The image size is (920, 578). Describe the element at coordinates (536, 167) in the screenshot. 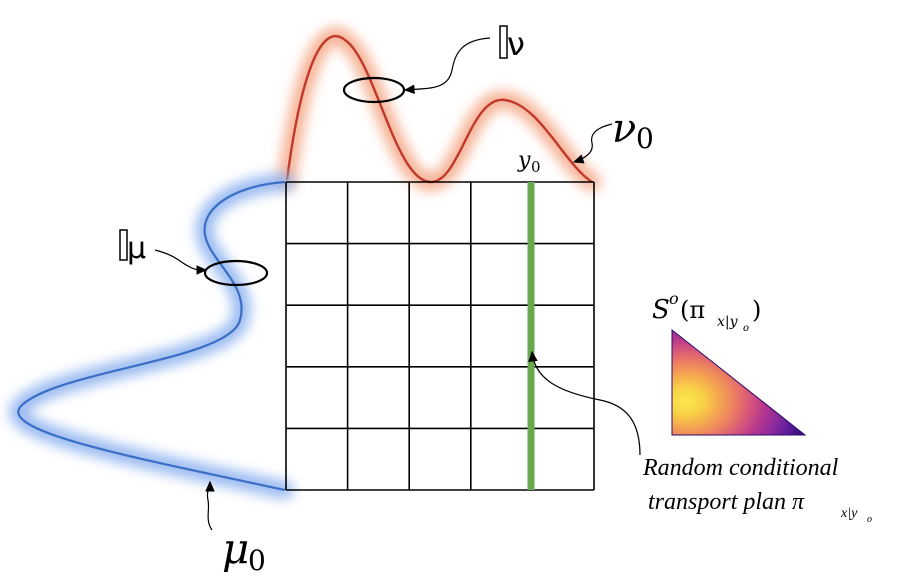

I see `label-y0-sub: 0` at that location.